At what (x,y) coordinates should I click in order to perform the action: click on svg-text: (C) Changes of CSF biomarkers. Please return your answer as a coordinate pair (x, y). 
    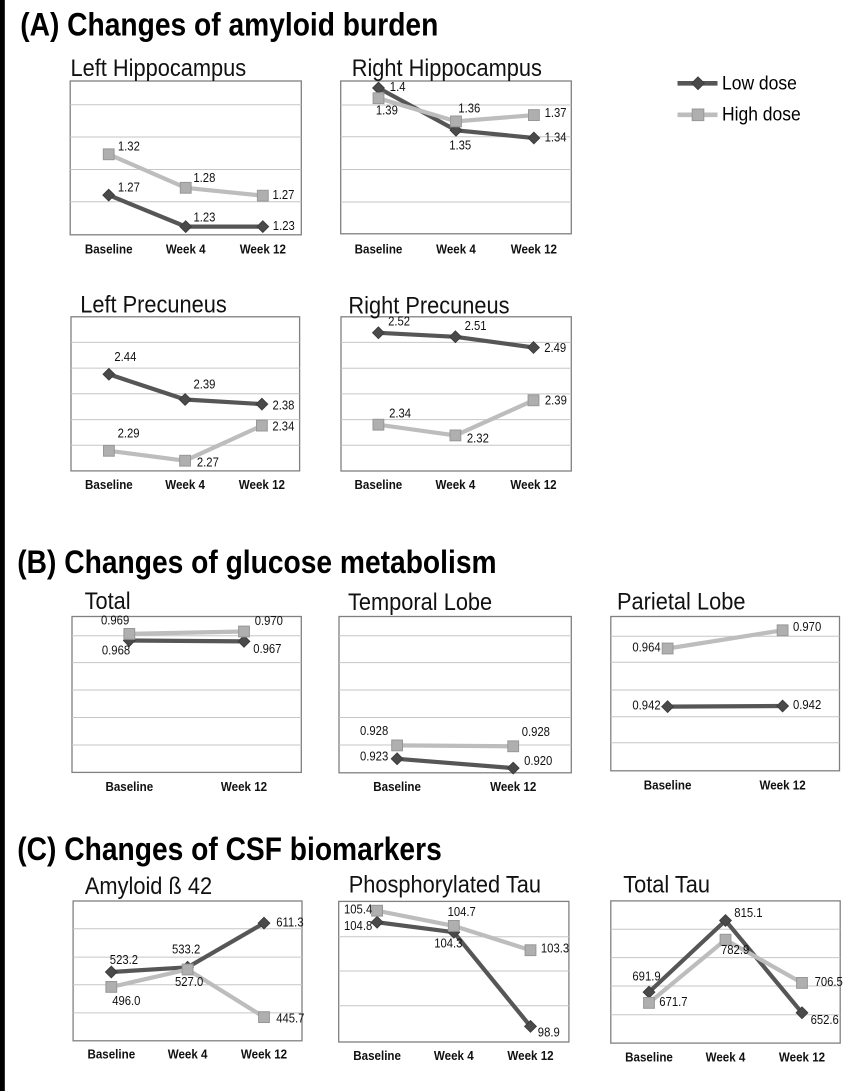
    Looking at the image, I should click on (229, 849).